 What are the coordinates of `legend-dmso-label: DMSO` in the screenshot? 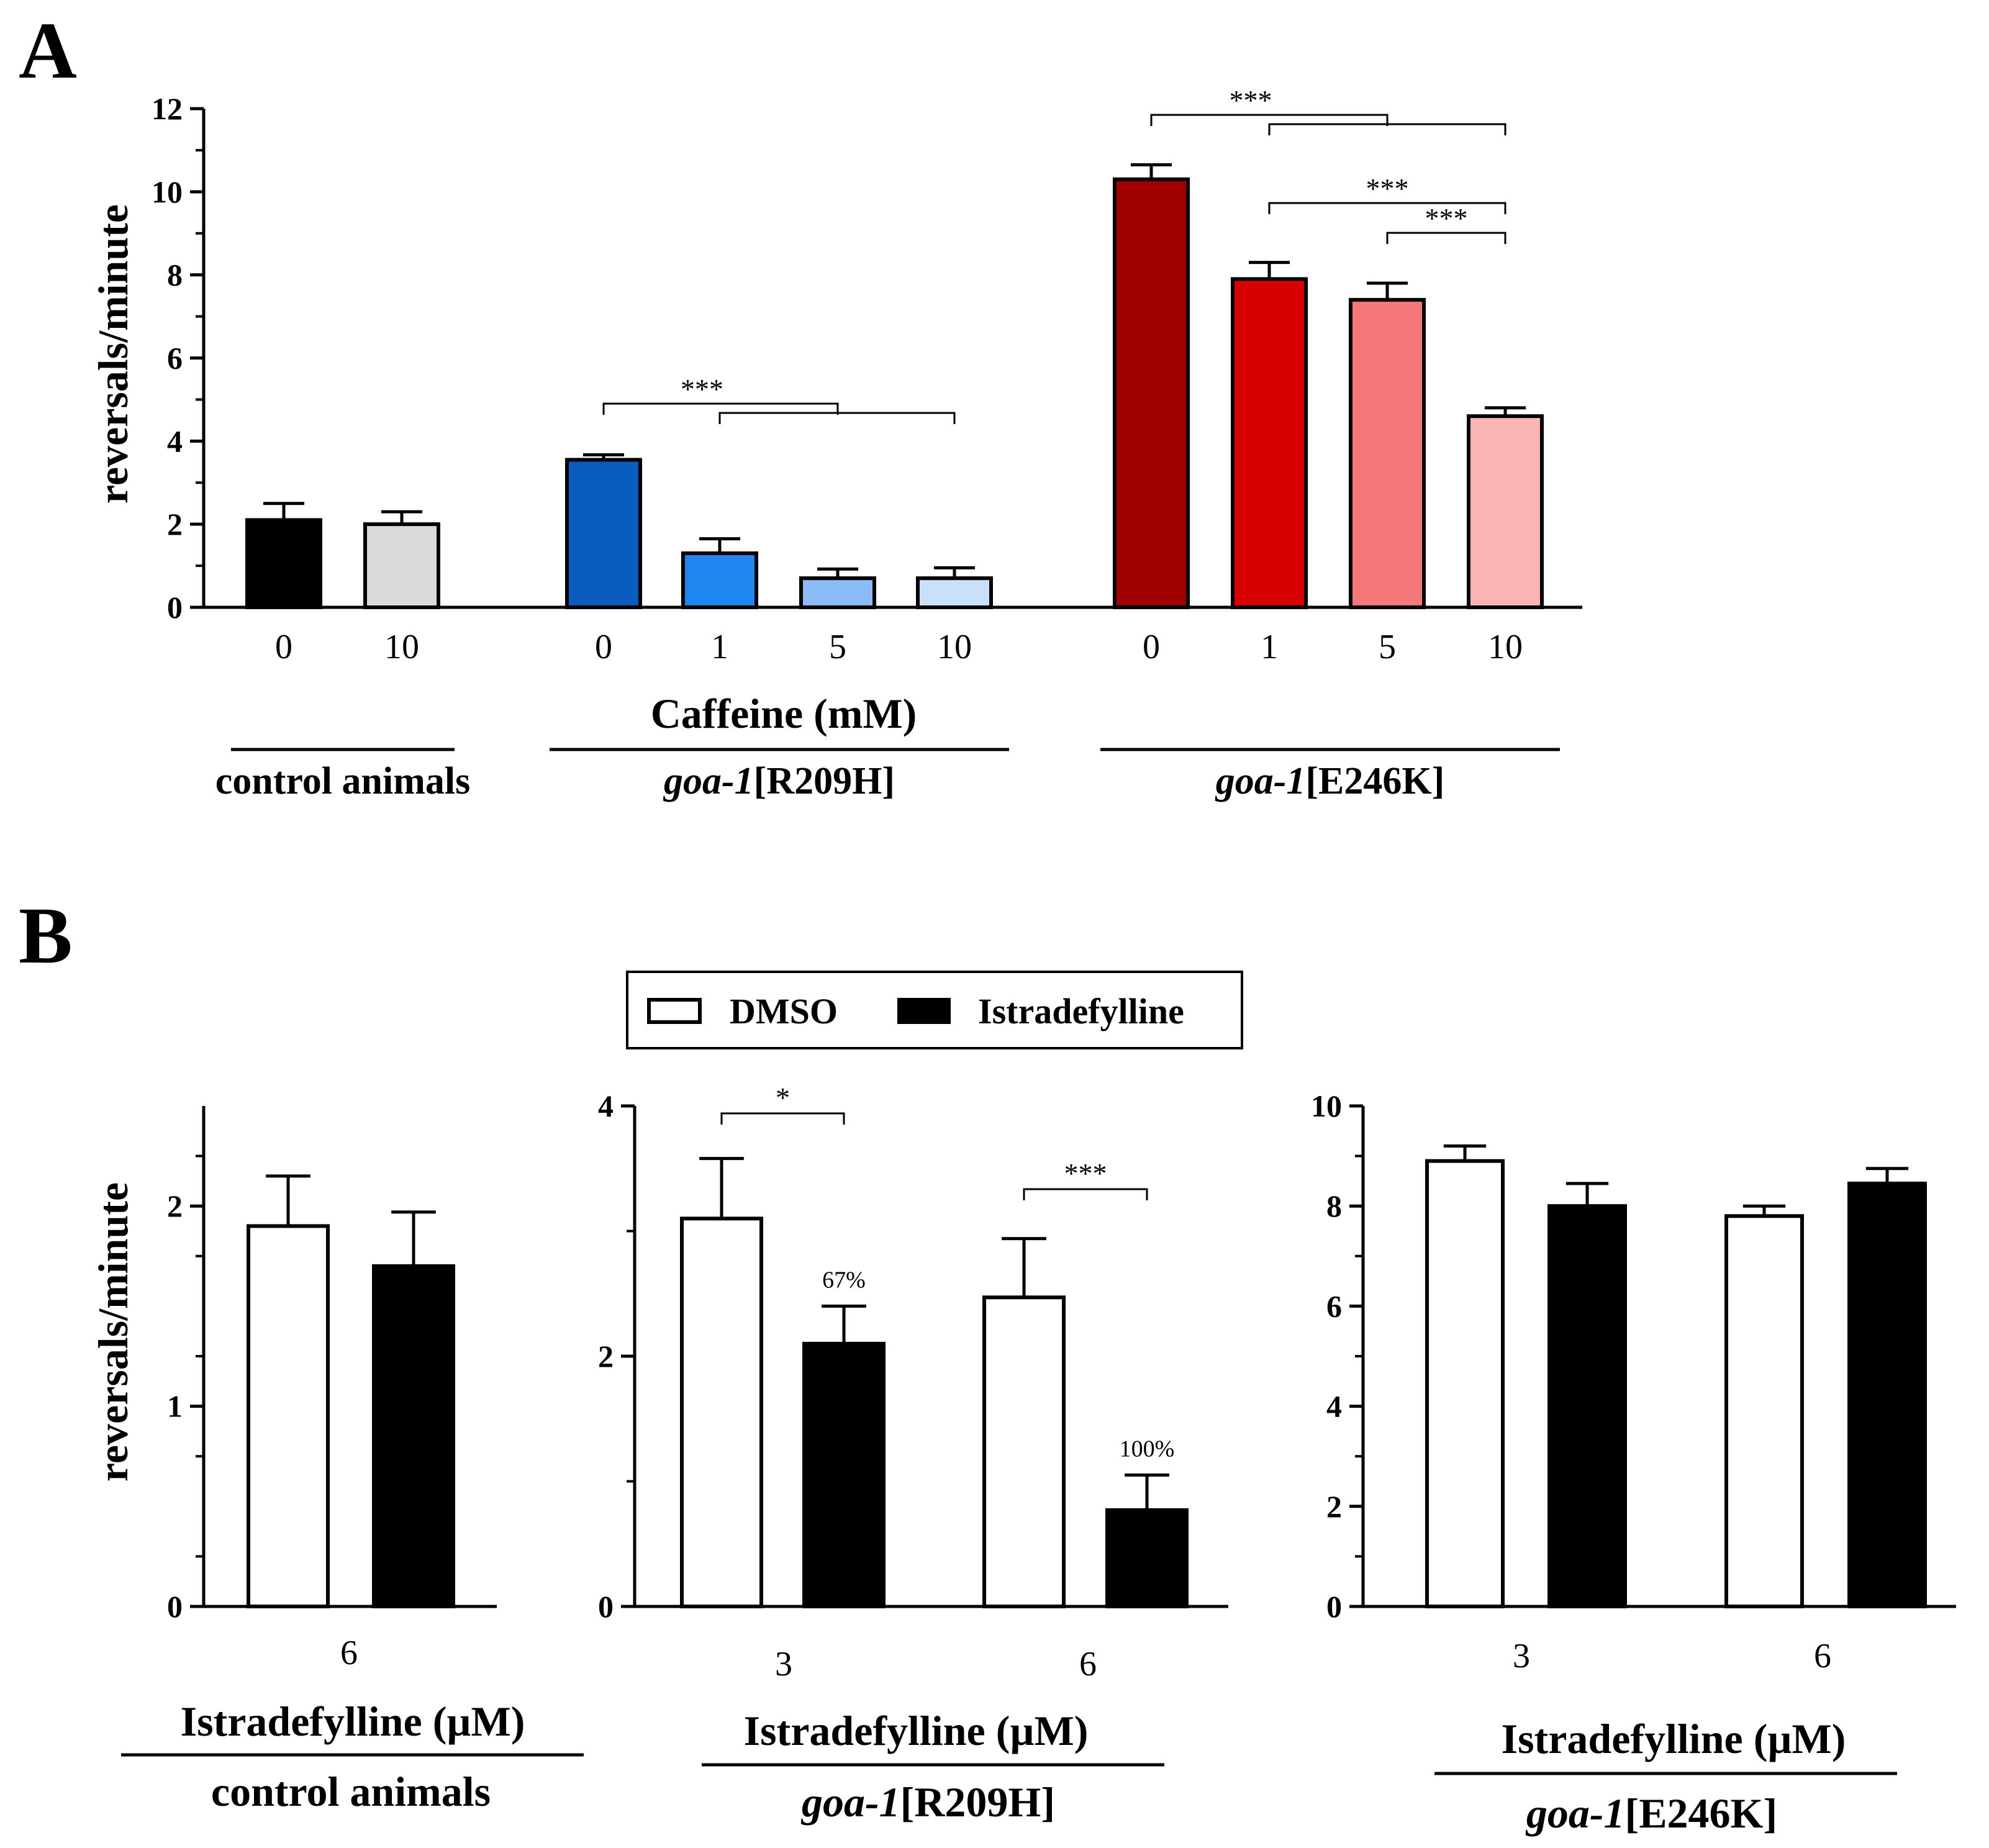 It's located at (784, 1011).